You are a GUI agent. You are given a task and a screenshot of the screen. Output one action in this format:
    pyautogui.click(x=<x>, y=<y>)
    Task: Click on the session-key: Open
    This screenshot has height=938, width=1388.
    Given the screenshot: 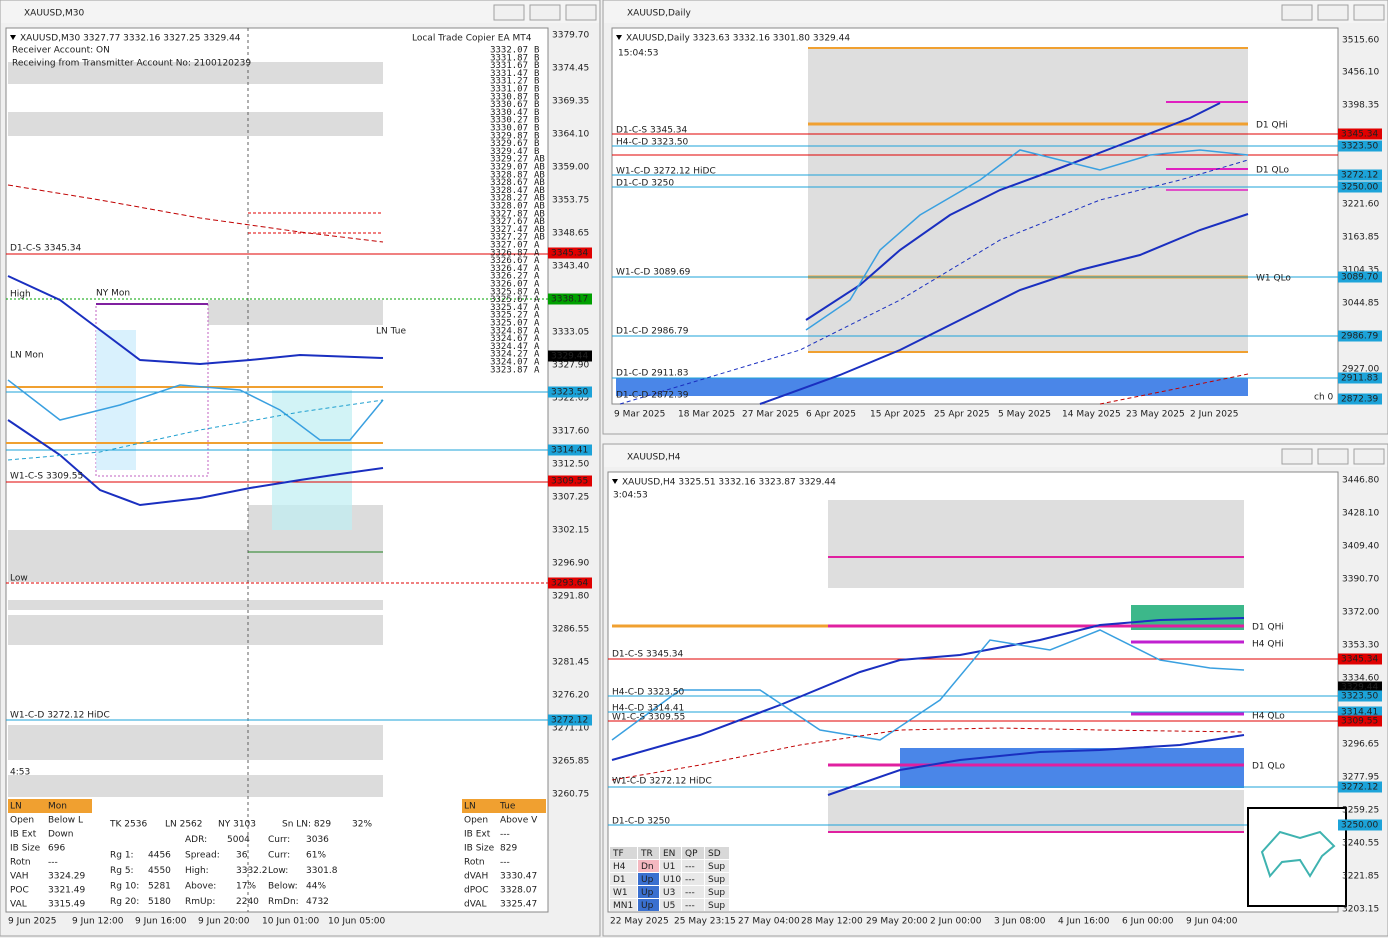 What is the action you would take?
    pyautogui.click(x=22, y=821)
    